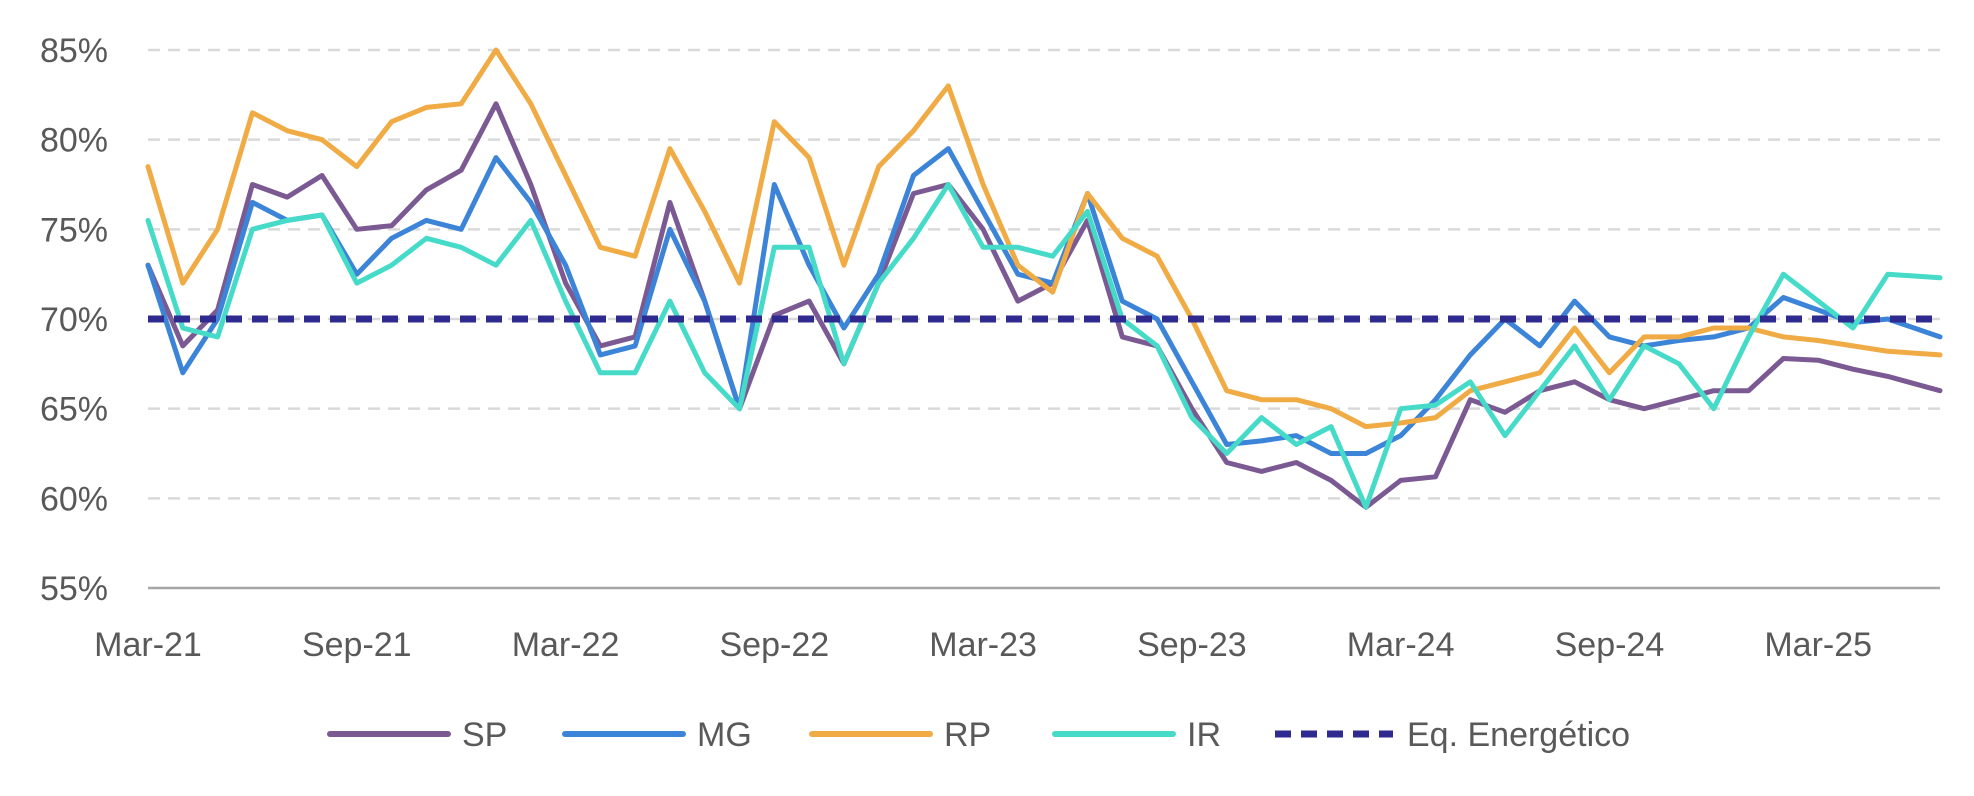 The height and width of the screenshot is (796, 1974). Describe the element at coordinates (1518, 735) in the screenshot. I see `legend-label: Eq. Energético` at that location.